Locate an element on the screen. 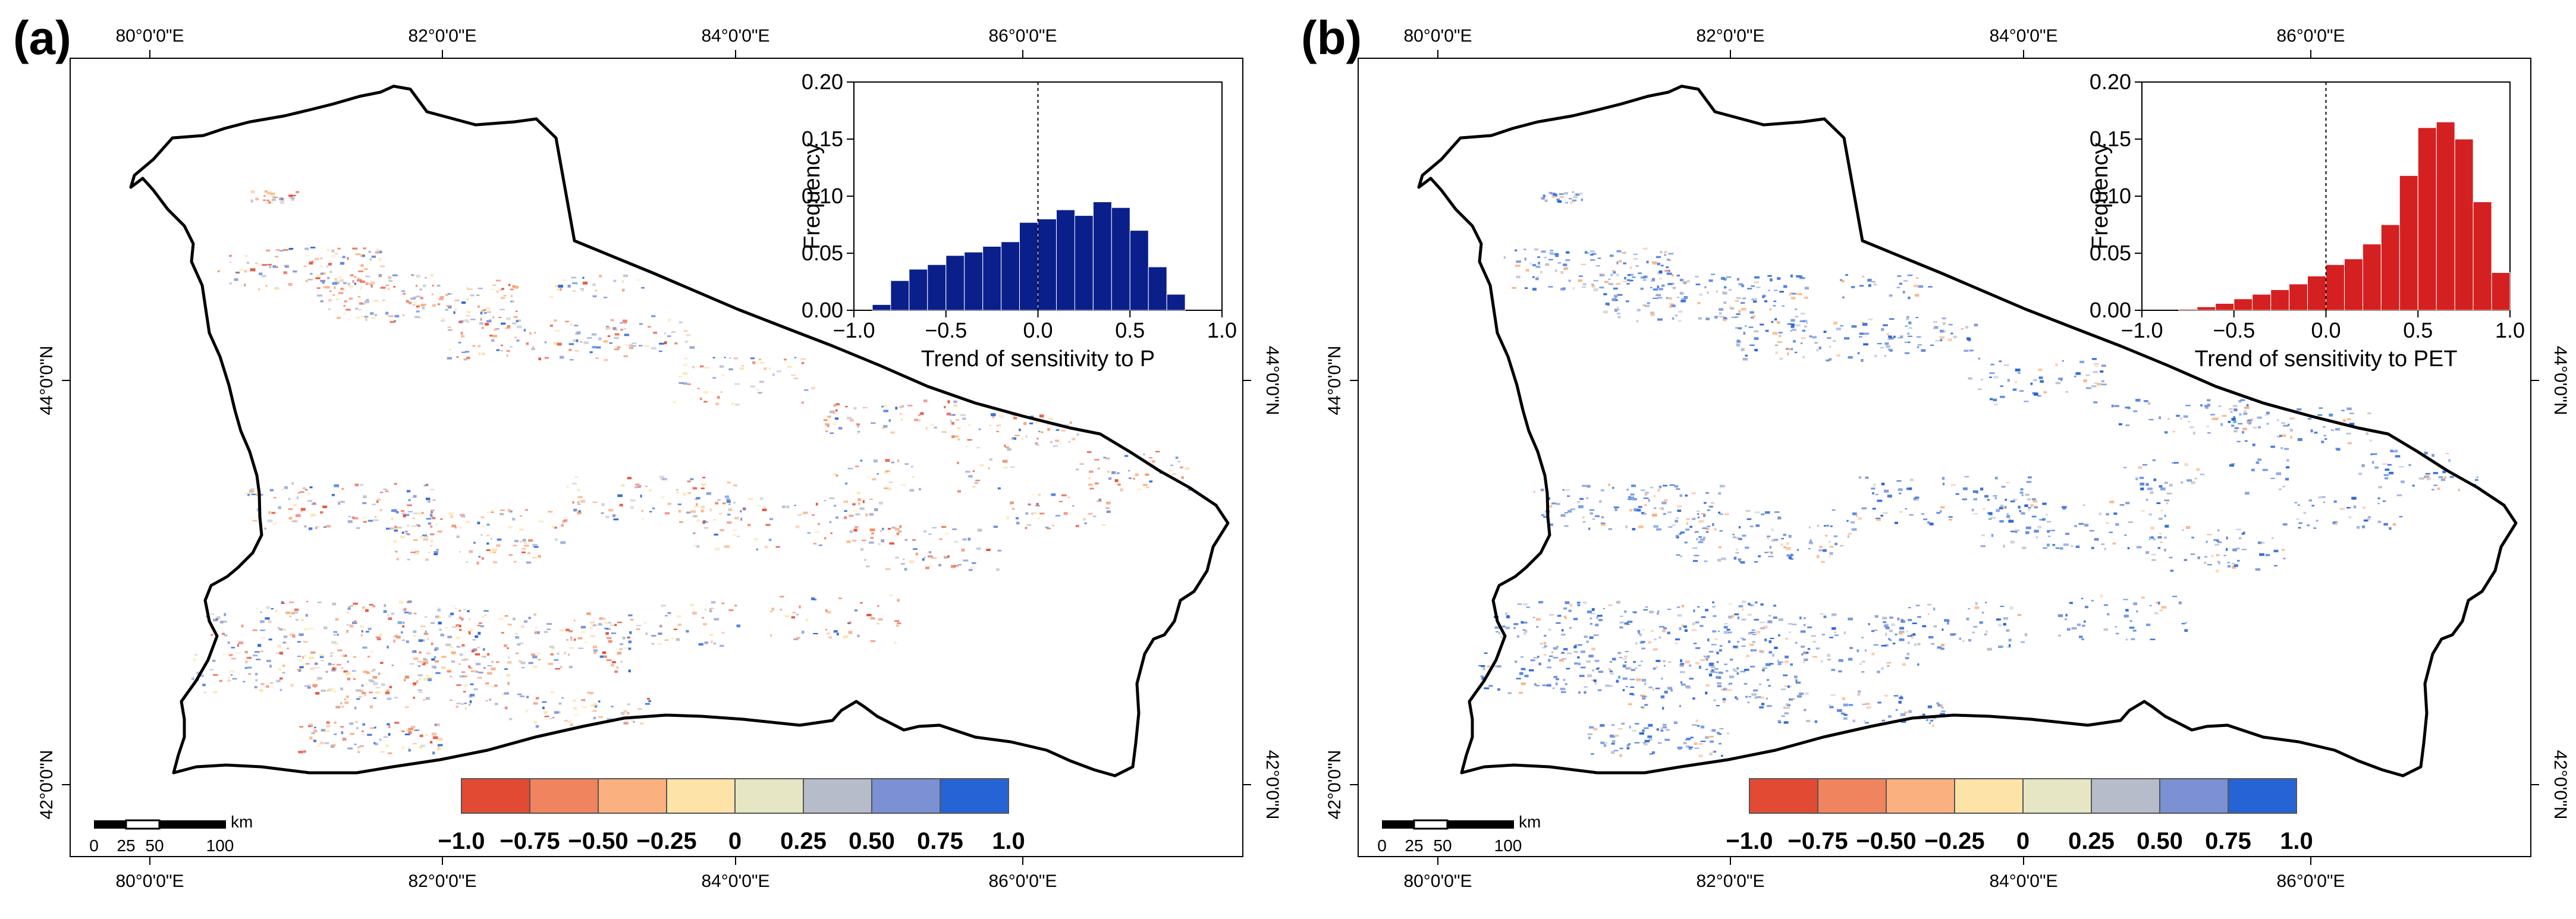  legend-label: 0.50 is located at coordinates (872, 841).